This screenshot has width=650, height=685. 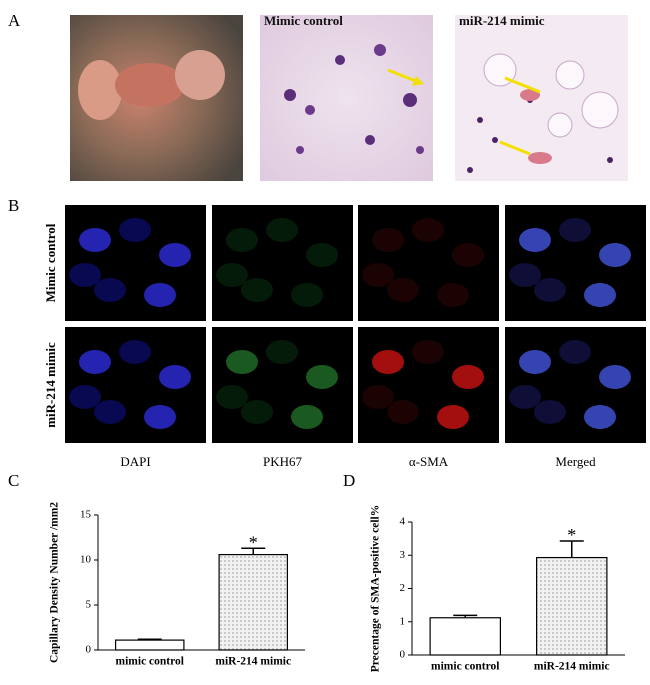 I want to click on photo, so click(x=156, y=98).